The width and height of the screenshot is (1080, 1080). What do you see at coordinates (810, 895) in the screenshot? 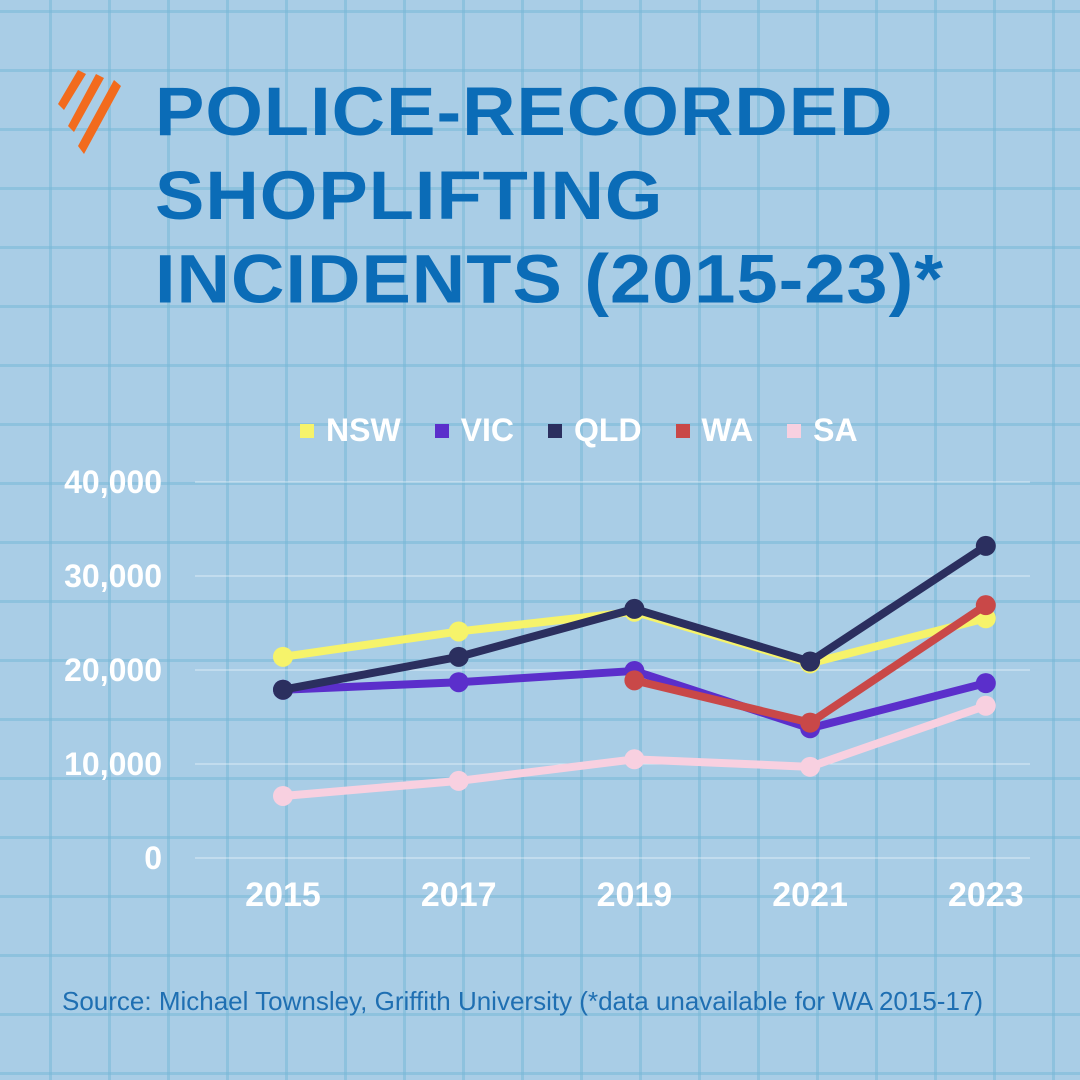
I see `x-tick-label: 2021` at bounding box center [810, 895].